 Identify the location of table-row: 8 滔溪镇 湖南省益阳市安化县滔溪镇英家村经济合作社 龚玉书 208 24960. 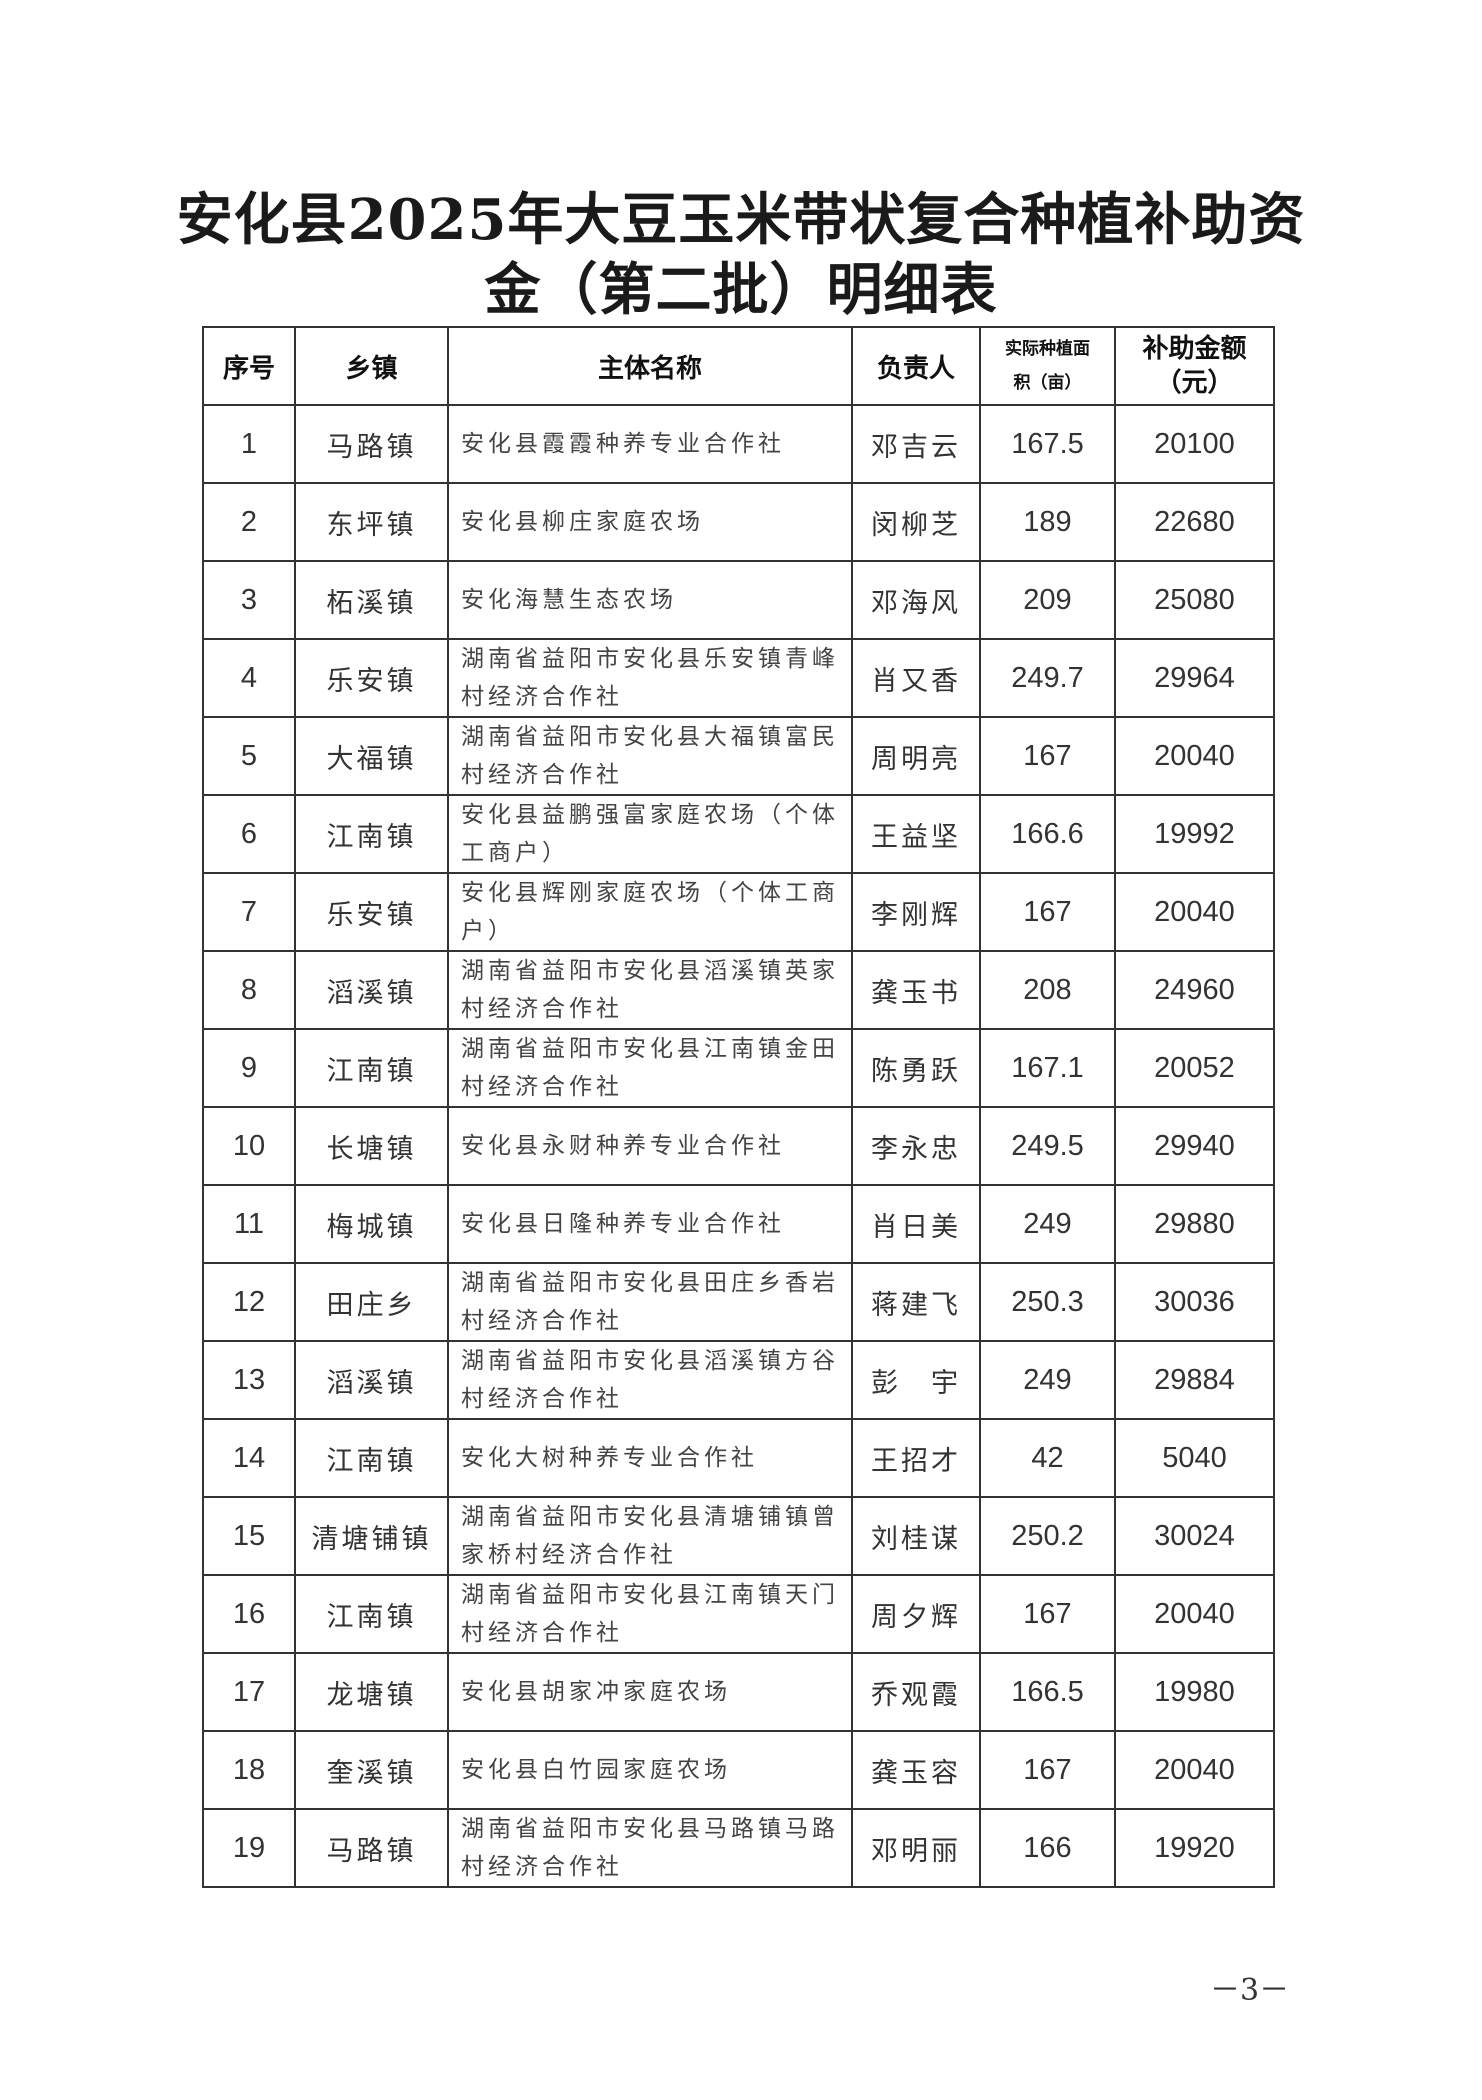
(738, 990).